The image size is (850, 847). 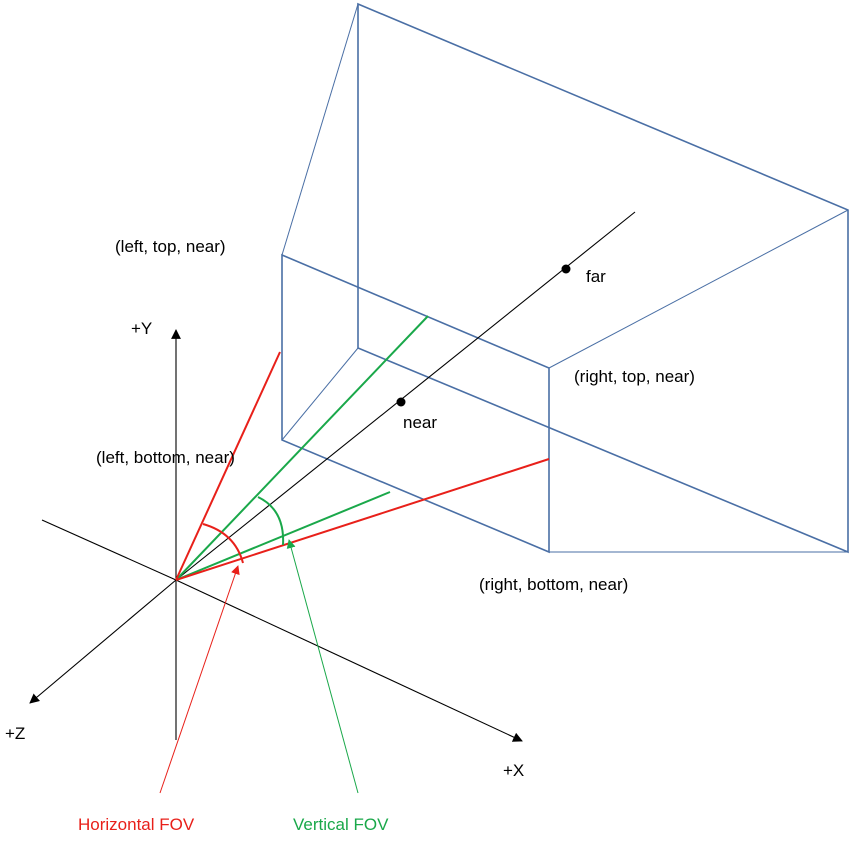 I want to click on label-horizontal-fov: Horizontal FOV, so click(x=136, y=824).